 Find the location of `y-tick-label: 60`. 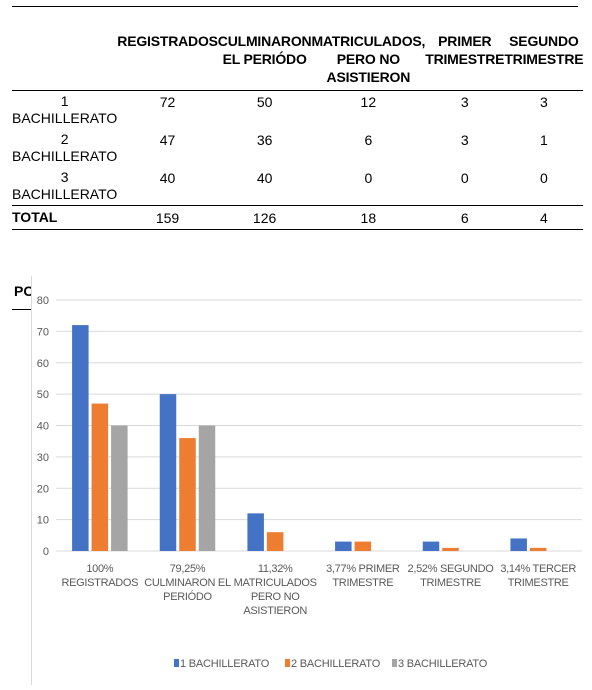

y-tick-label: 60 is located at coordinates (43, 364).